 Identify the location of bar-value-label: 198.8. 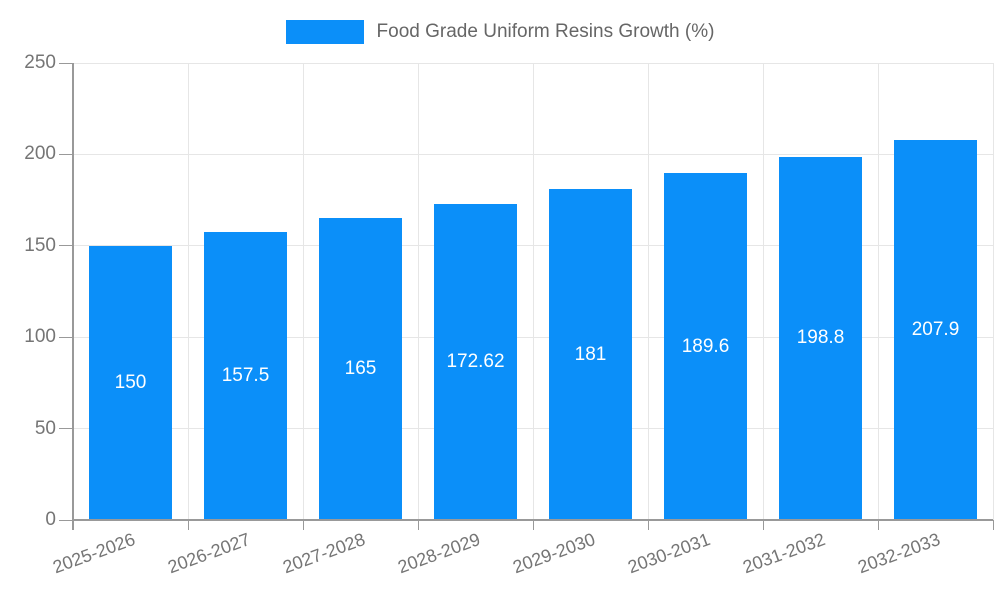
(820, 338).